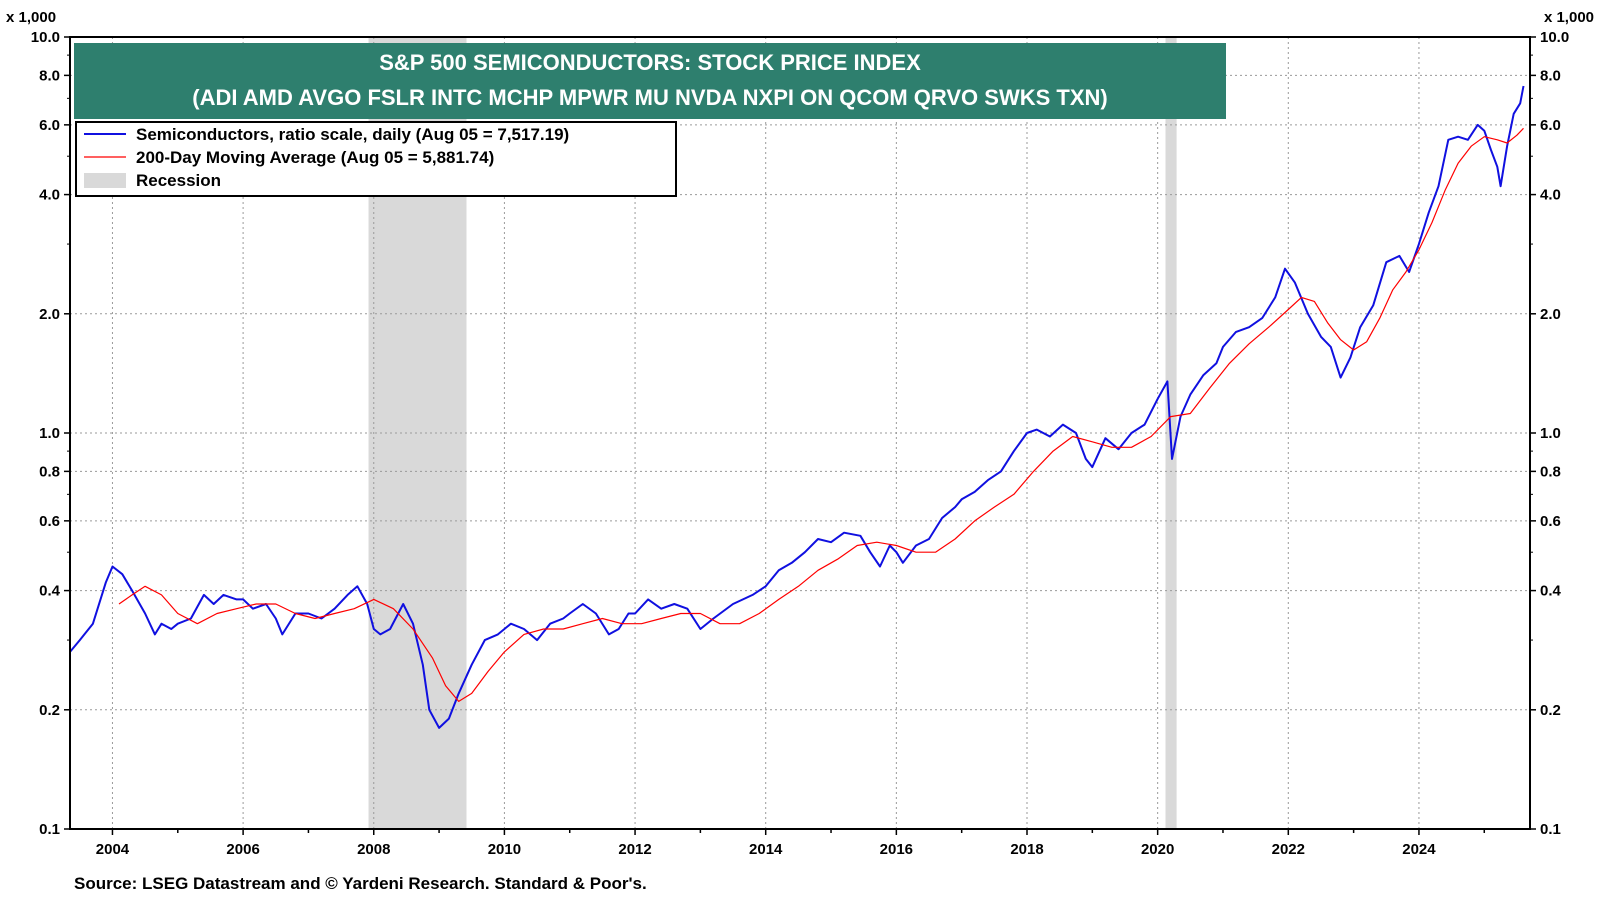  I want to click on y-tick-label-right: 2.0, so click(1550, 314).